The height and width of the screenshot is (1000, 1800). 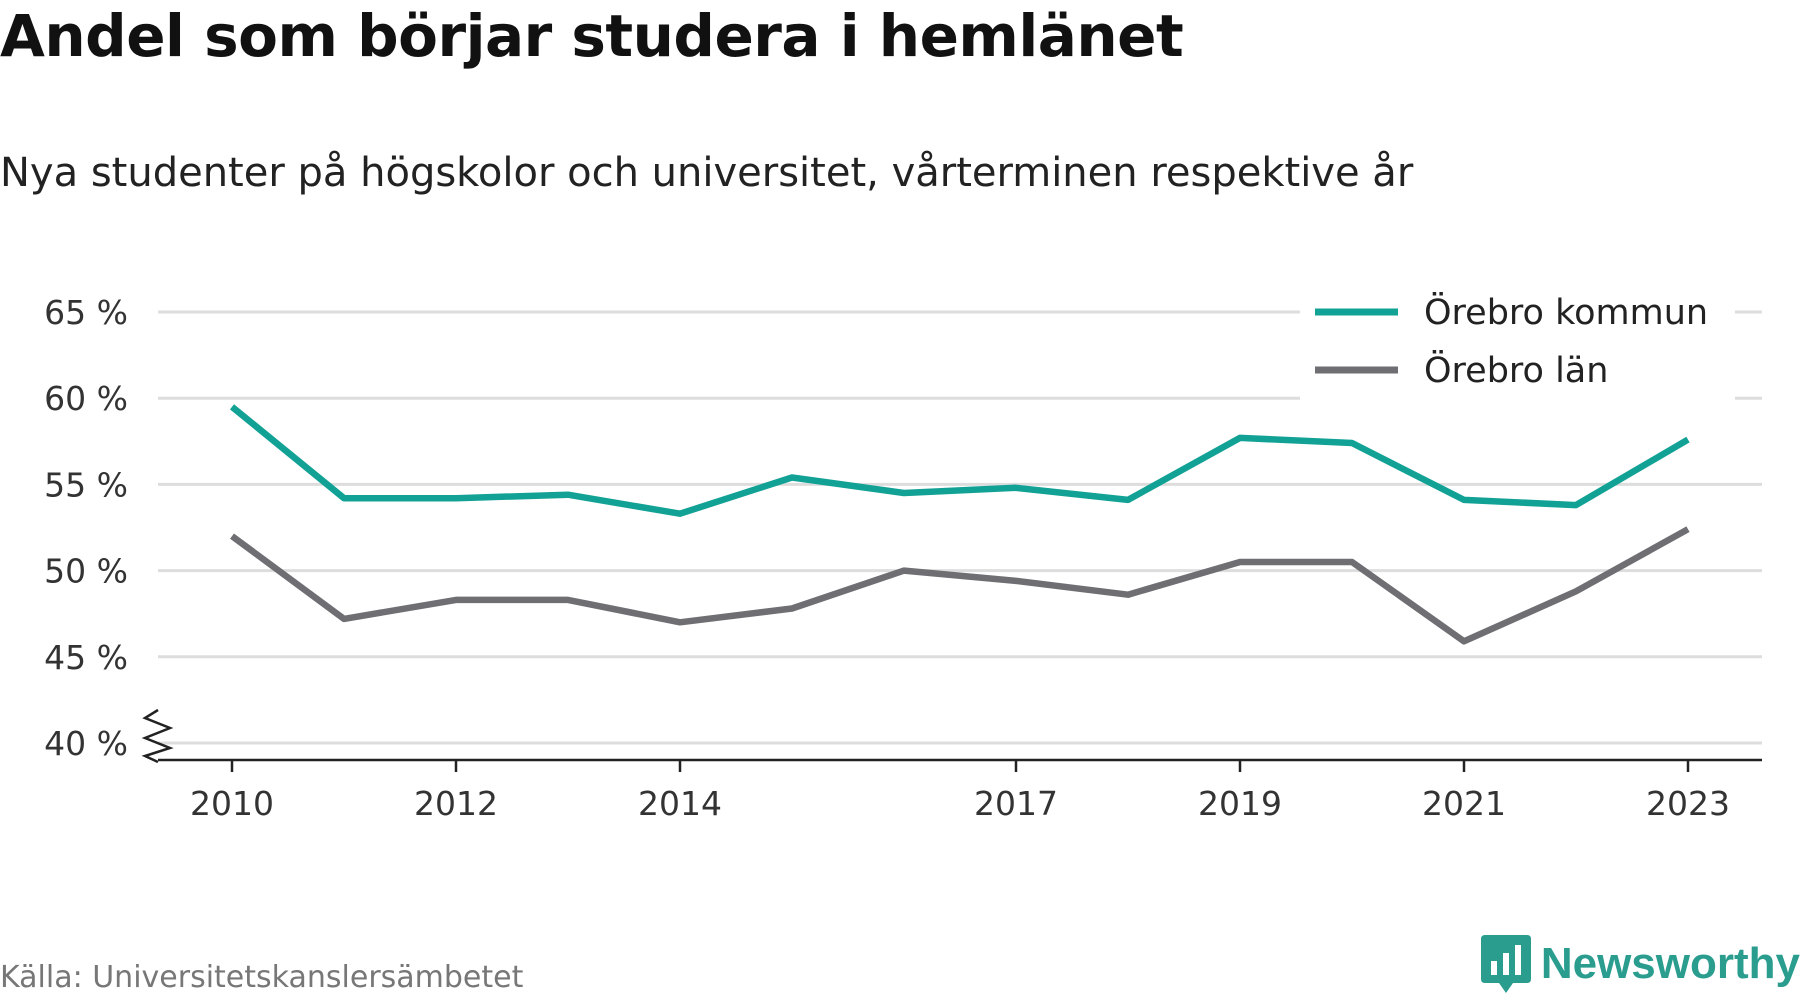 I want to click on x-tick-label: 2010, so click(x=232, y=803).